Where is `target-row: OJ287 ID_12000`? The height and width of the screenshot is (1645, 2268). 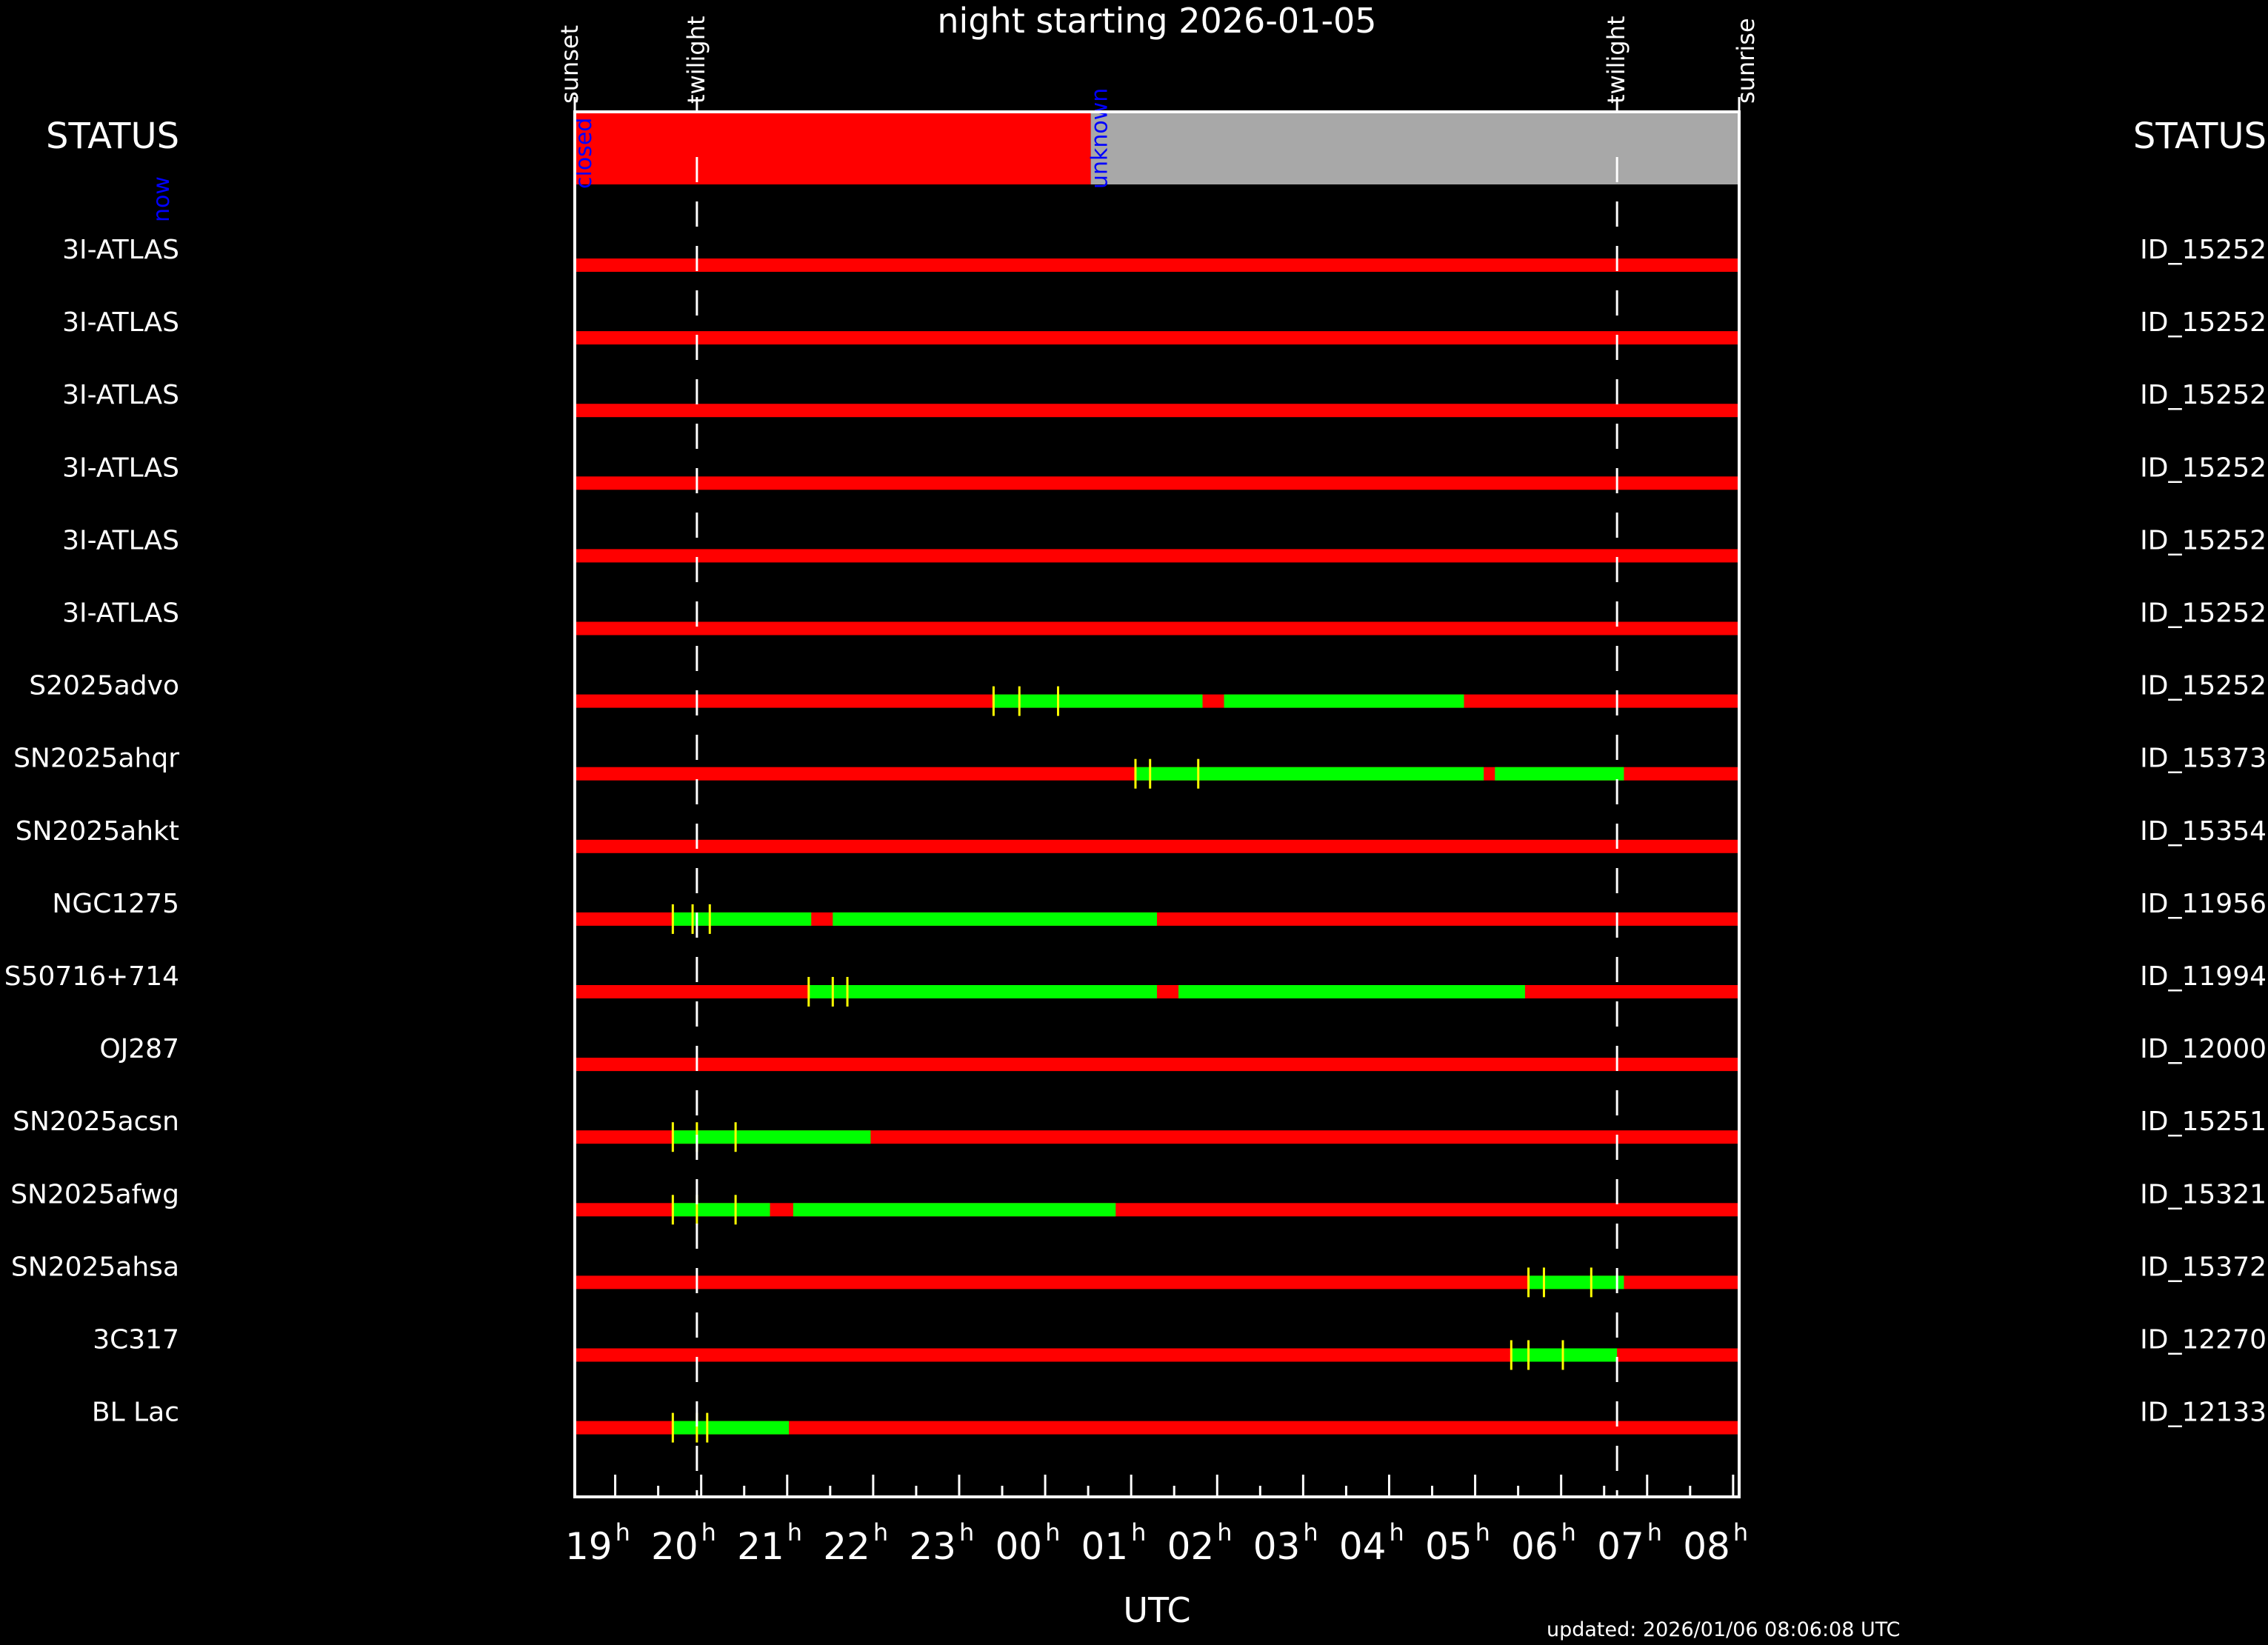
target-row: OJ287 ID_12000 is located at coordinates (1183, 1053).